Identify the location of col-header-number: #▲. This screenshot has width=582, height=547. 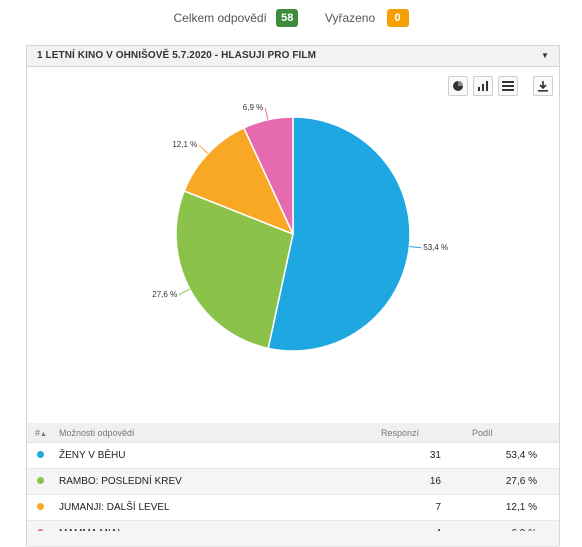
(42, 433).